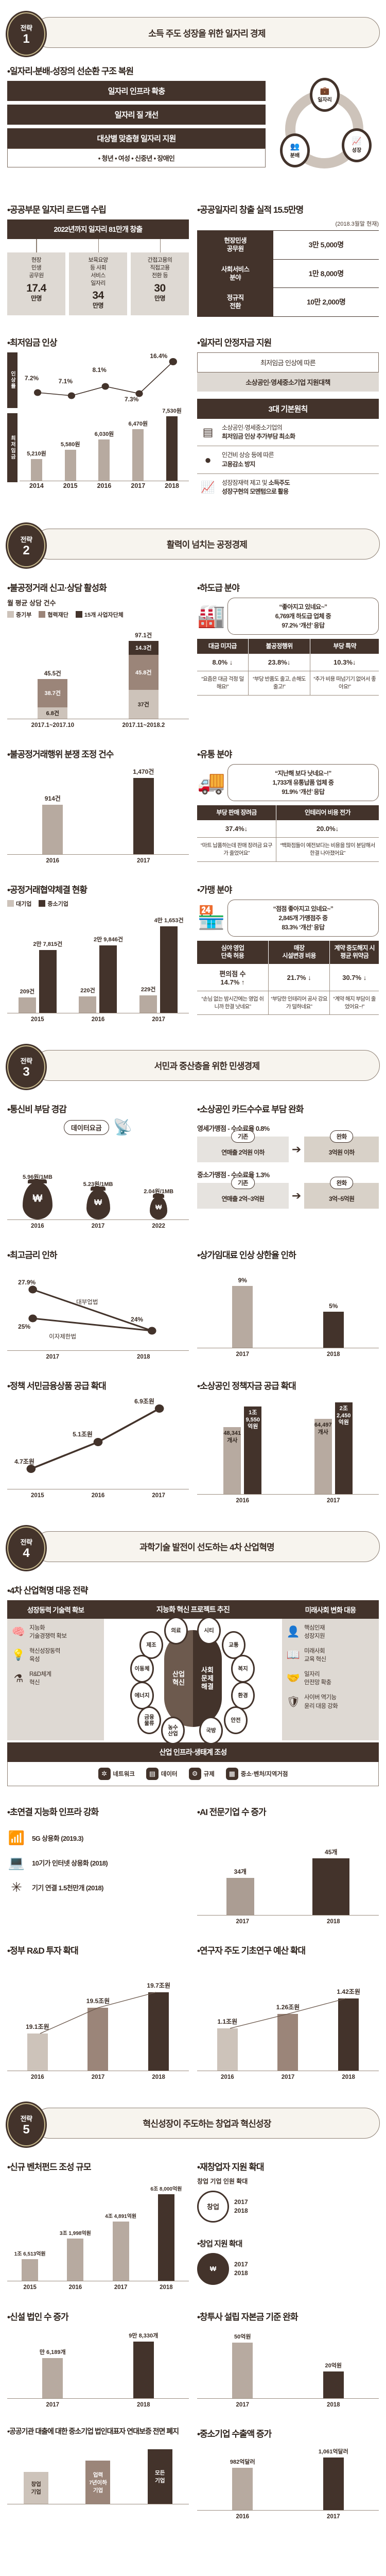 This screenshot has height=2576, width=386. Describe the element at coordinates (333, 2517) in the screenshot. I see `sme-export-category: 2017` at that location.